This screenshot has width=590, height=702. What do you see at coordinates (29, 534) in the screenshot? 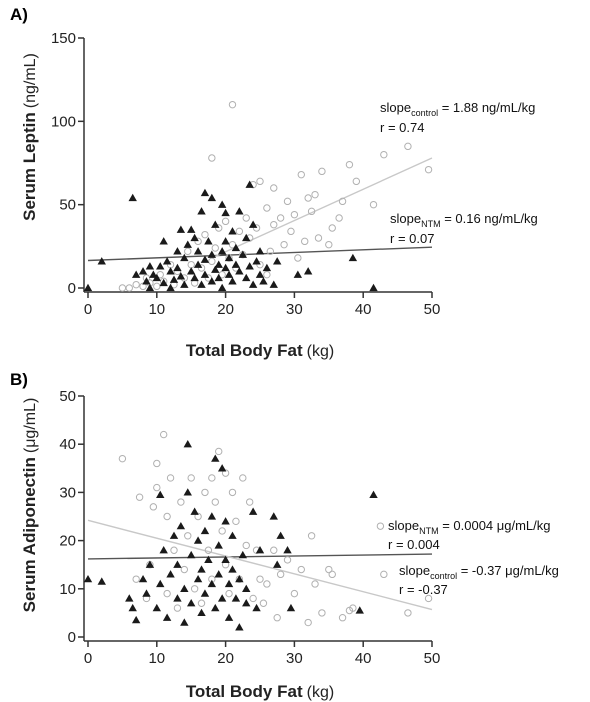
I see `panel-b-y-axis-title: Serum Adiponectin` at bounding box center [29, 534].